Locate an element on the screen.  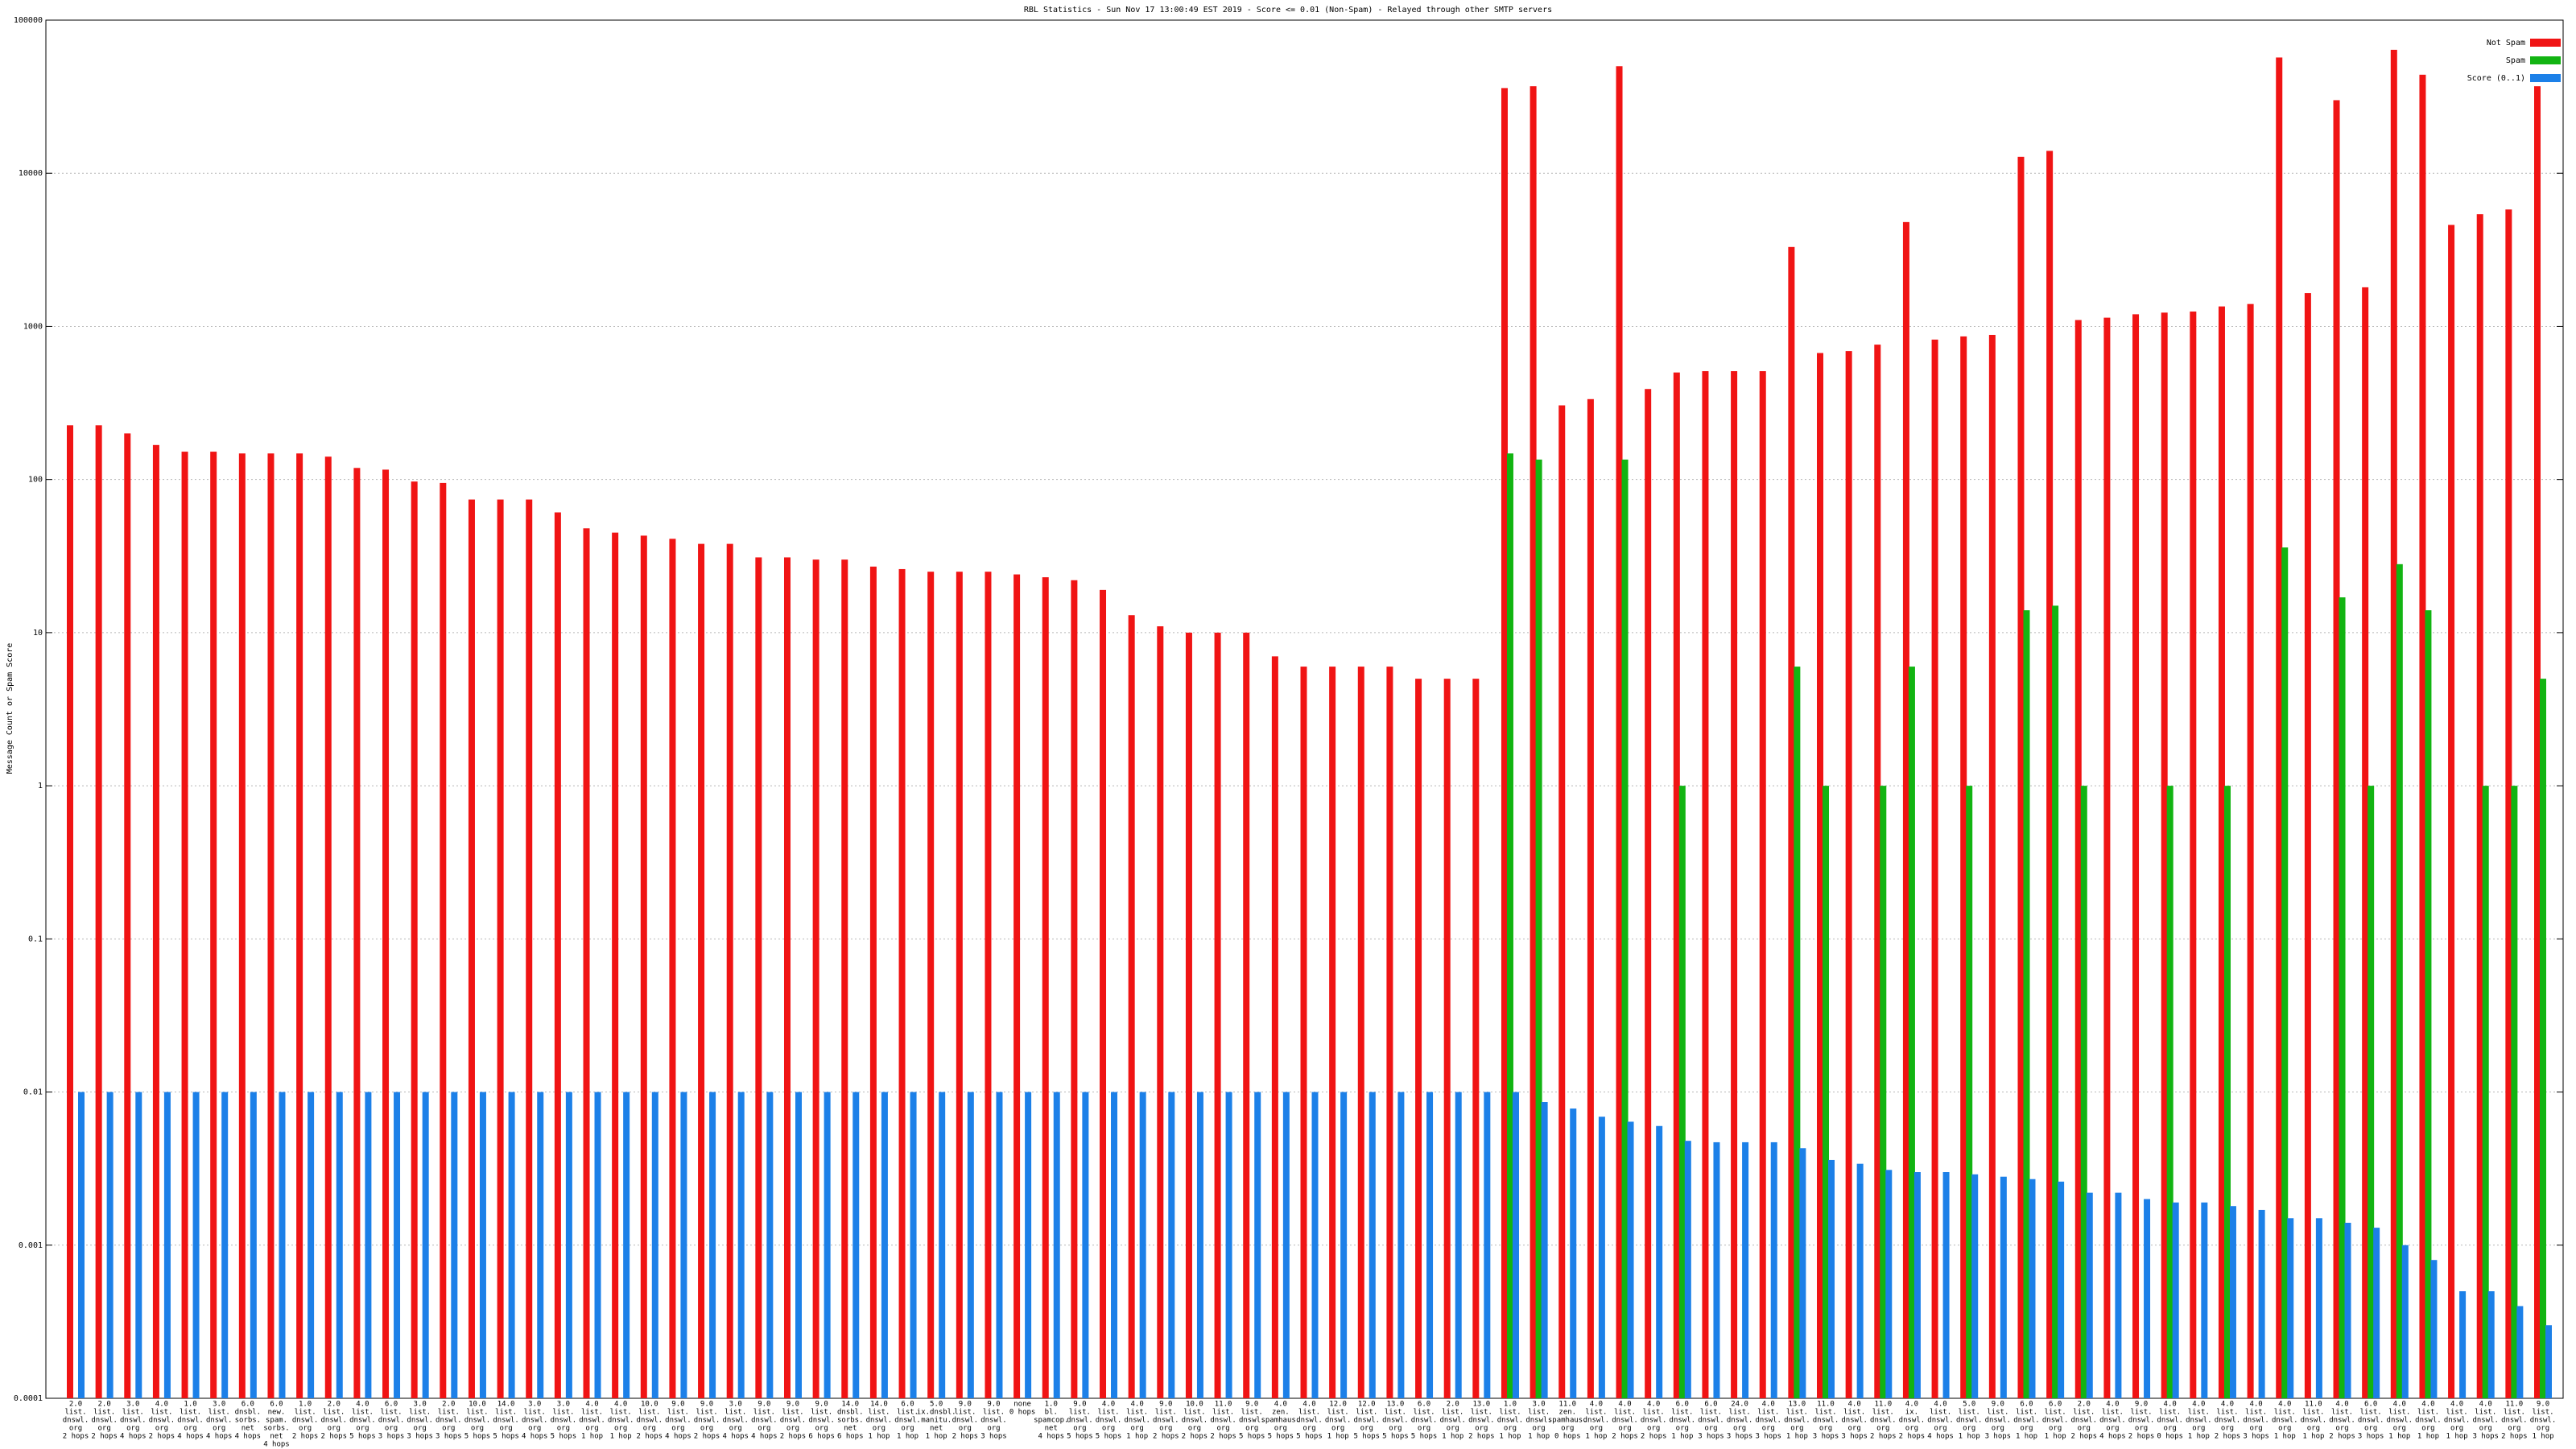
x-tick-label: 2.0 list. dnswl. org 3 hops is located at coordinates (449, 1421).